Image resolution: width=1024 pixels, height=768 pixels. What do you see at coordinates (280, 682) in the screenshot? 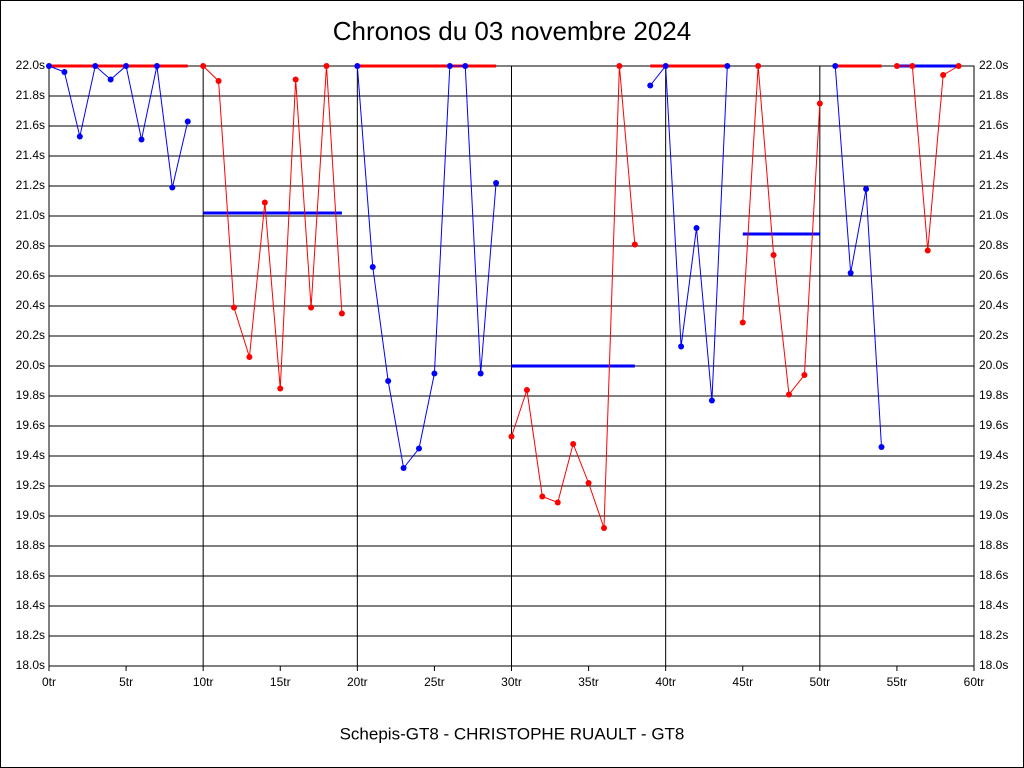
I see `x-tick-label: 15tr` at bounding box center [280, 682].